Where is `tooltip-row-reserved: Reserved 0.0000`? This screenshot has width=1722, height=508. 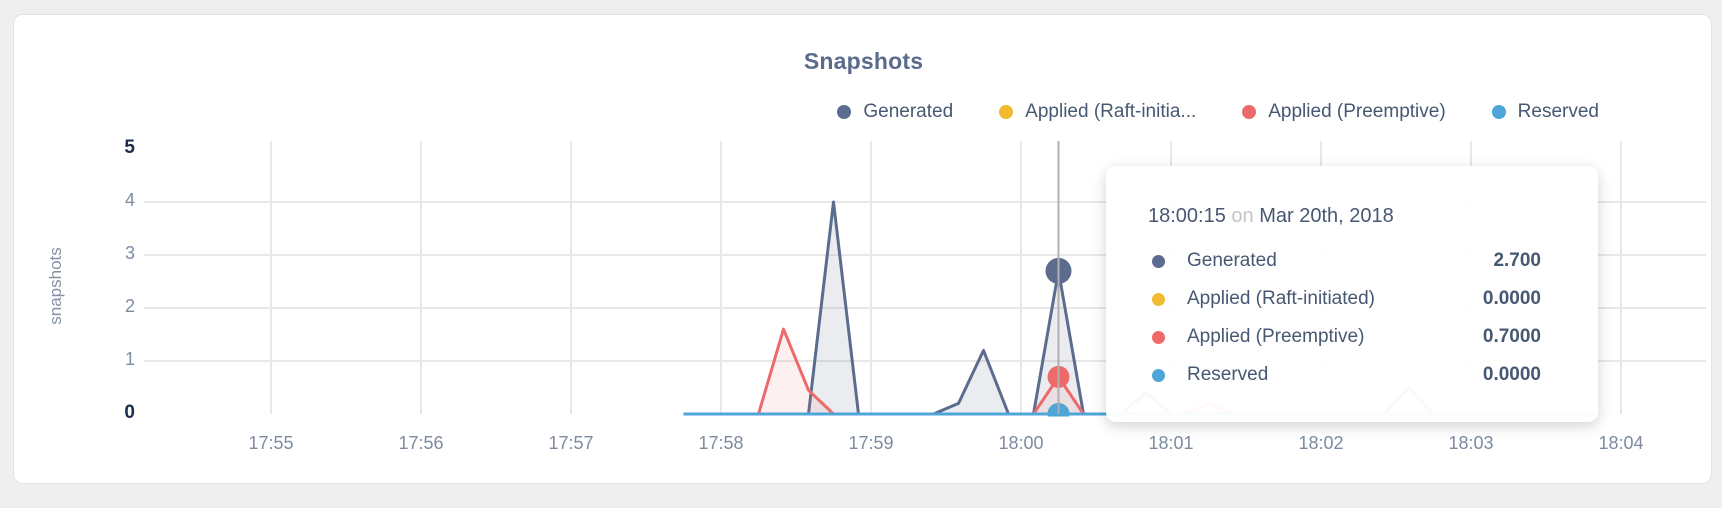
tooltip-row-reserved: Reserved 0.0000 is located at coordinates (1344, 375).